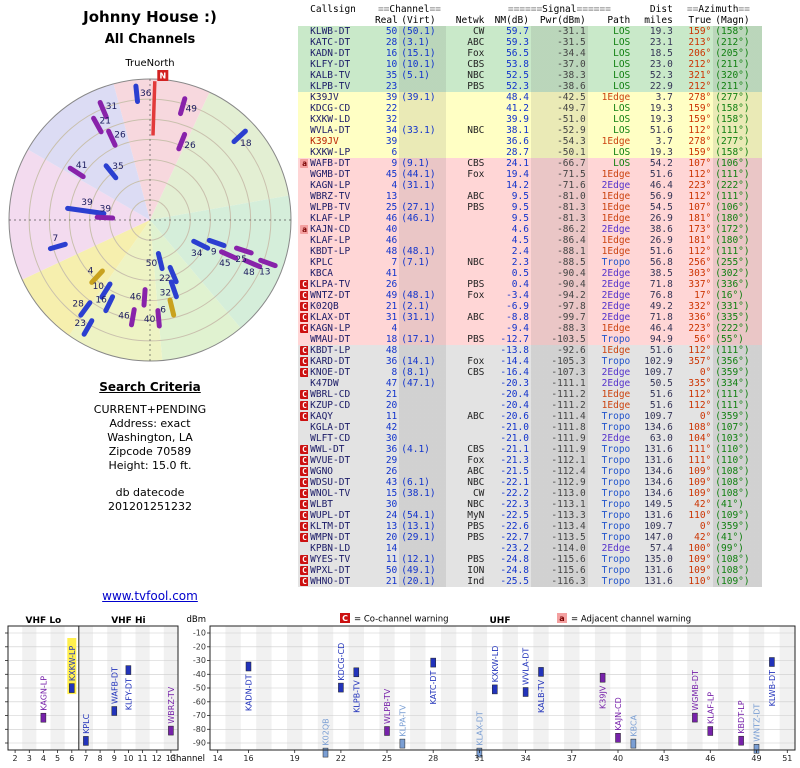  I want to click on distance-cell: 131.6, so click(653, 581).